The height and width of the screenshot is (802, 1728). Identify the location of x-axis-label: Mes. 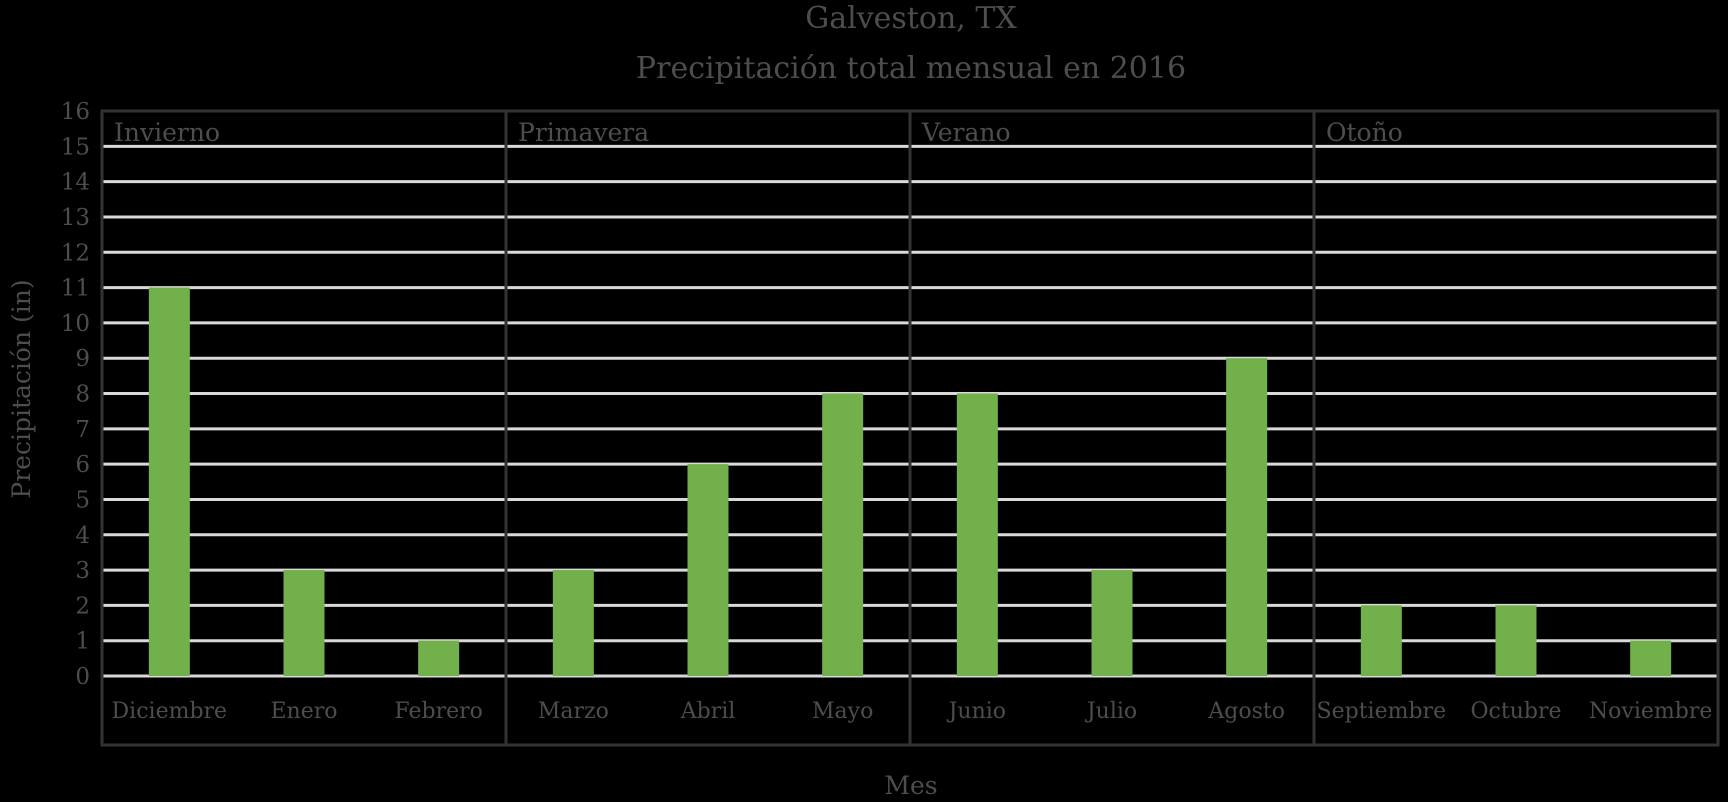
(910, 785).